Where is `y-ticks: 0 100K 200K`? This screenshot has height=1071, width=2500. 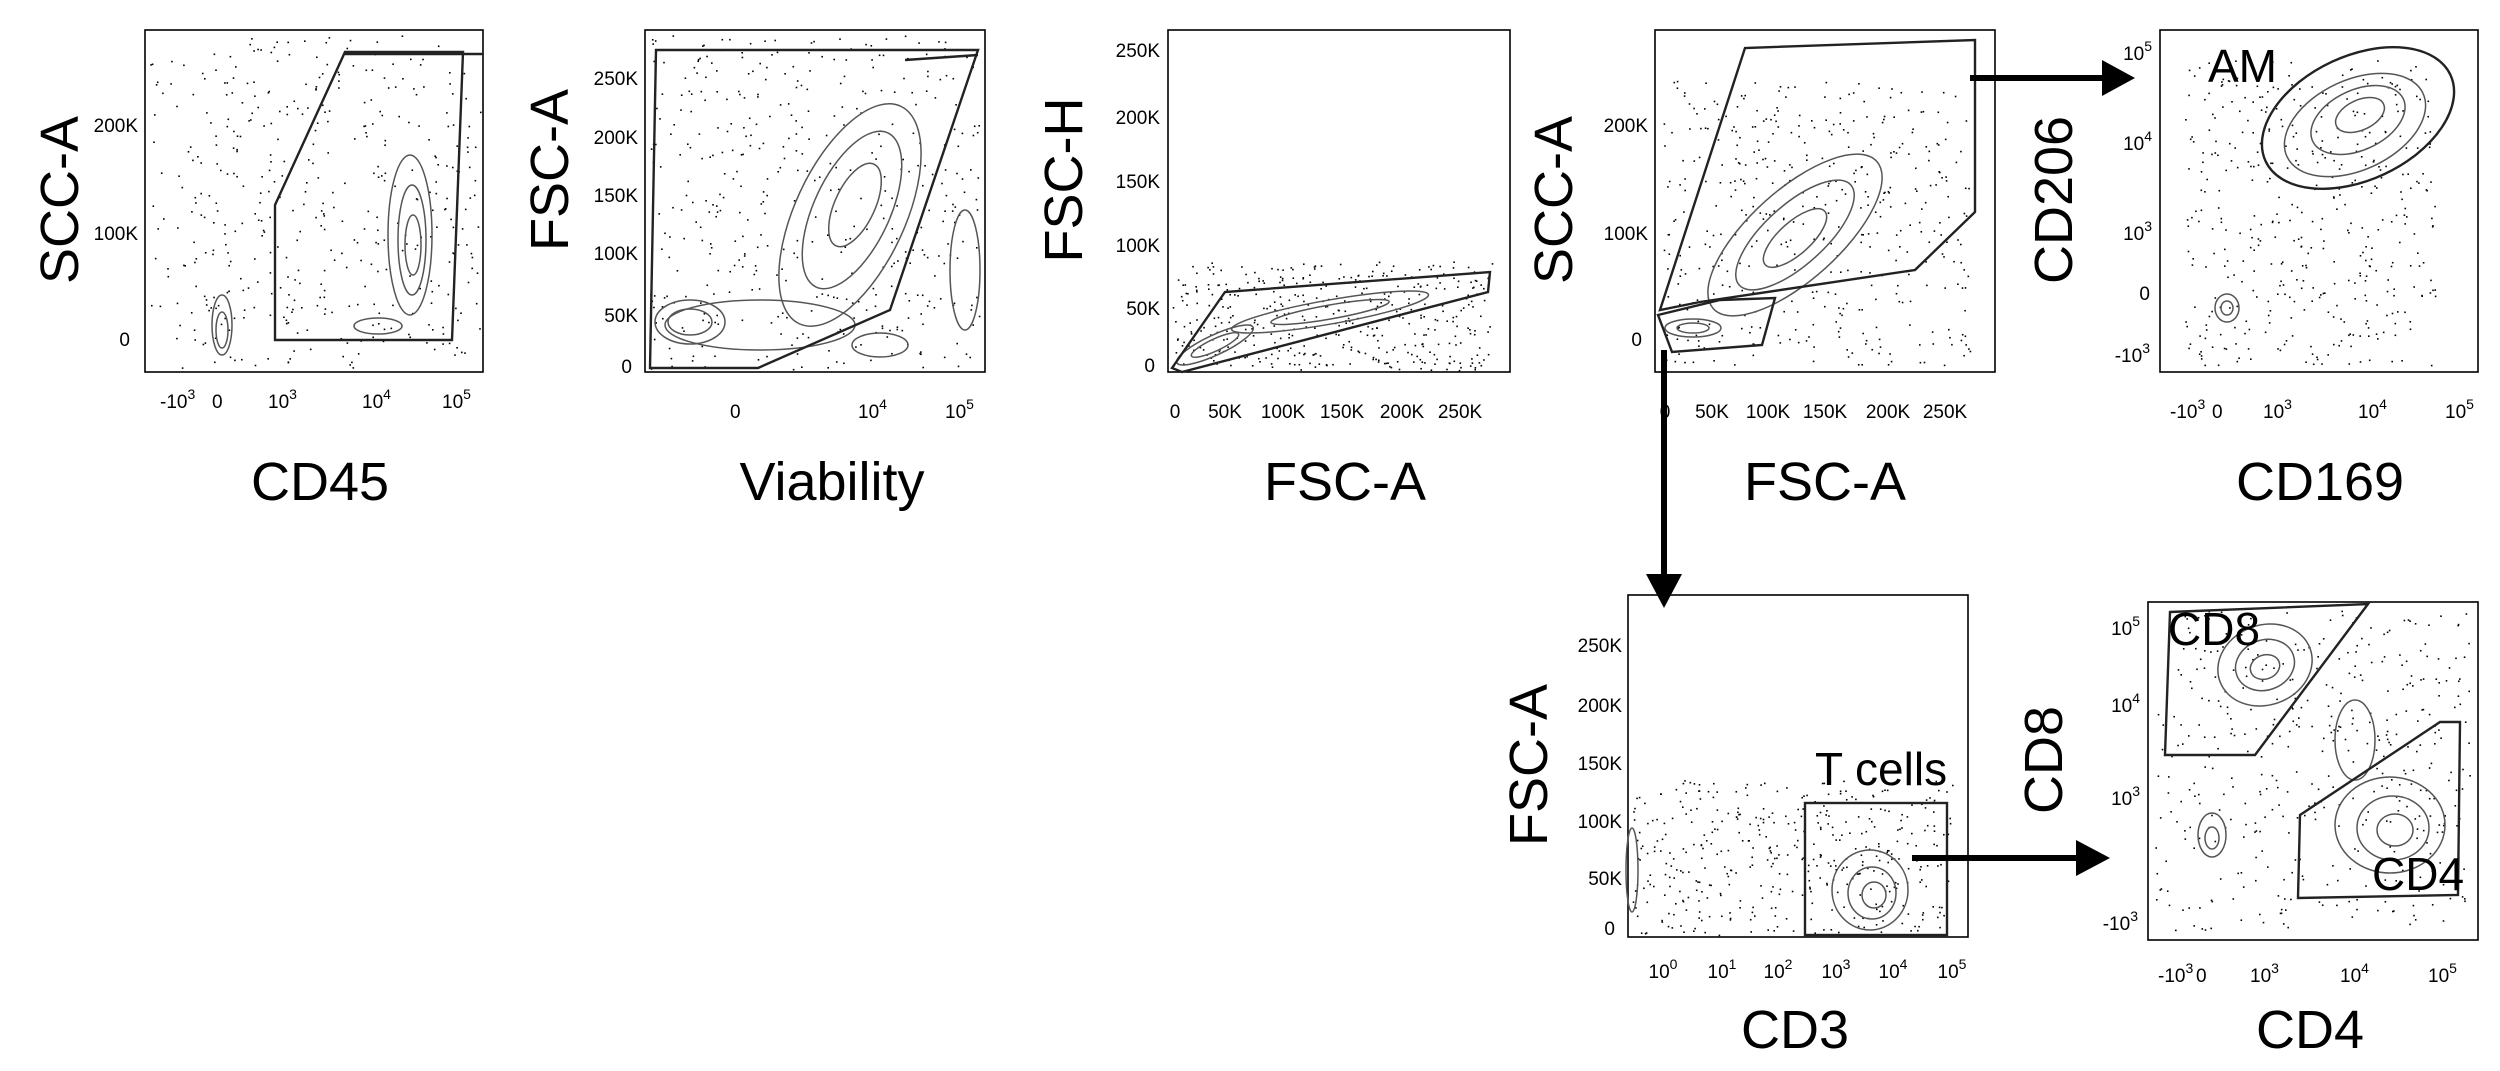 y-ticks: 0 100K 200K is located at coordinates (1626, 233).